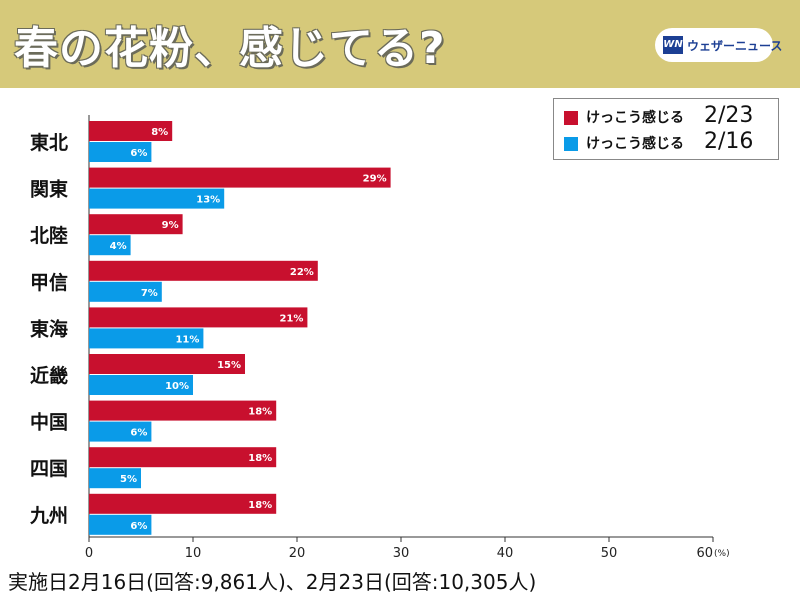  What do you see at coordinates (571, 118) in the screenshot?
I see `legend-swatch-red` at bounding box center [571, 118].